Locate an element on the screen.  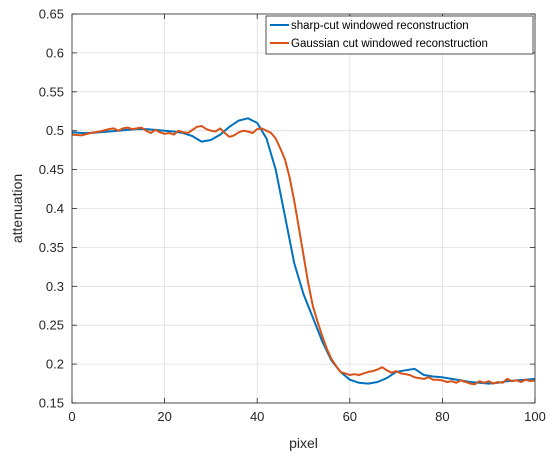
x-tick-label: 100 is located at coordinates (535, 416).